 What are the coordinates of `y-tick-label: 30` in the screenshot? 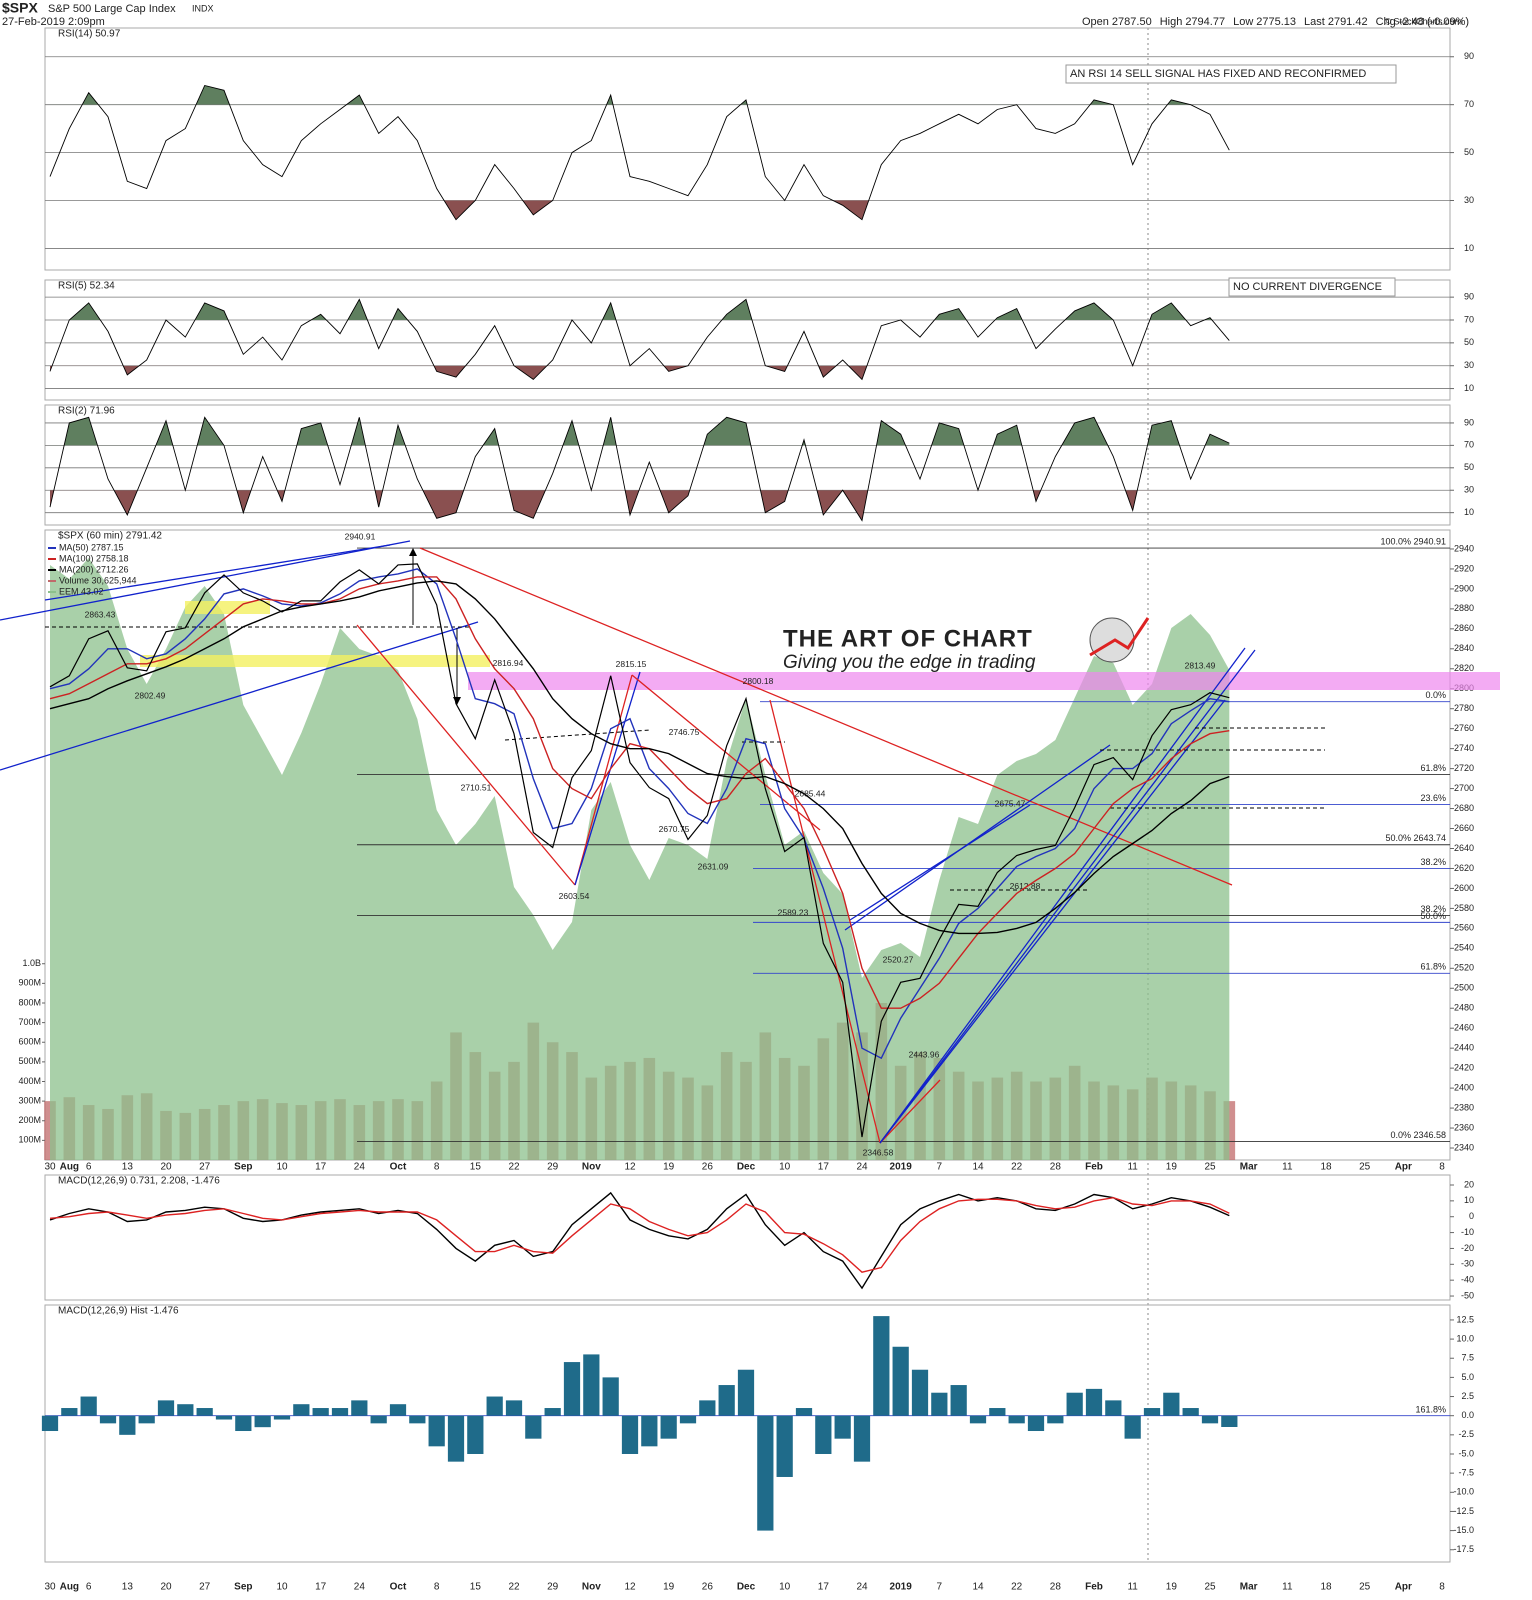 It's located at (1469, 365).